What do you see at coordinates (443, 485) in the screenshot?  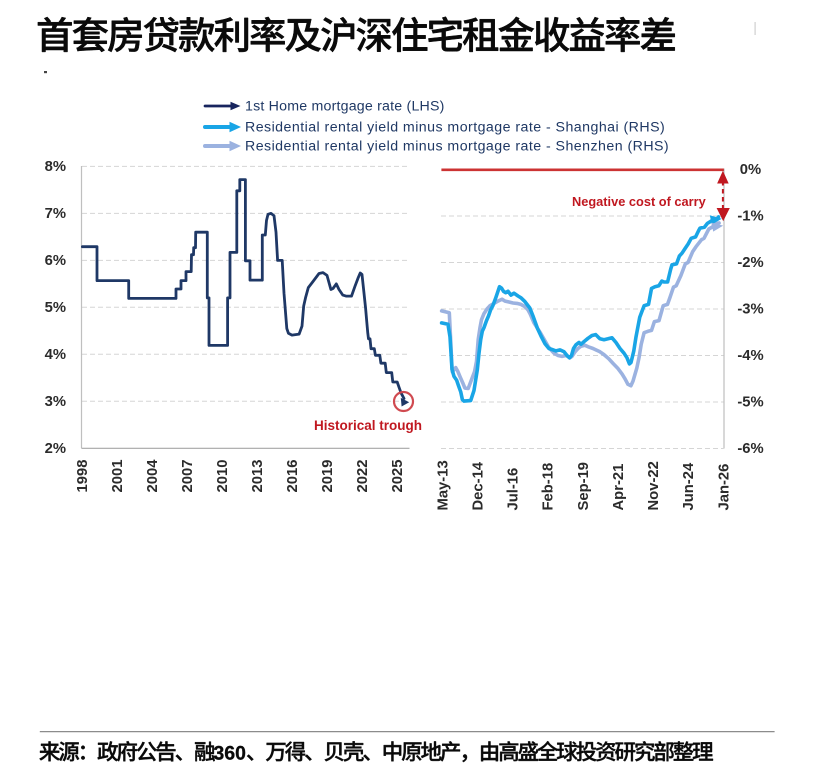 I see `svg-text: May-13` at bounding box center [443, 485].